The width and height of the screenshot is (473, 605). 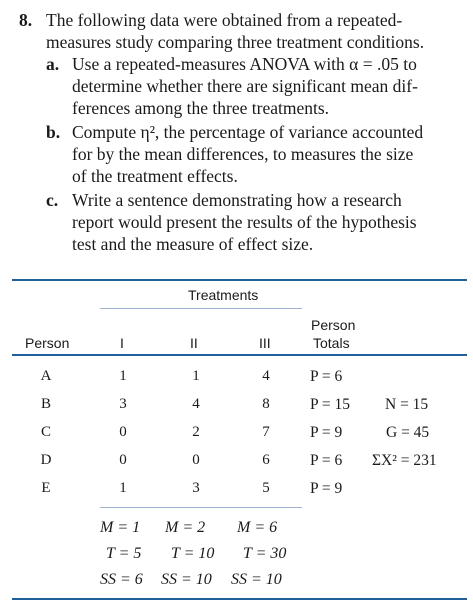 I want to click on person-total: P = 15, so click(x=330, y=404).